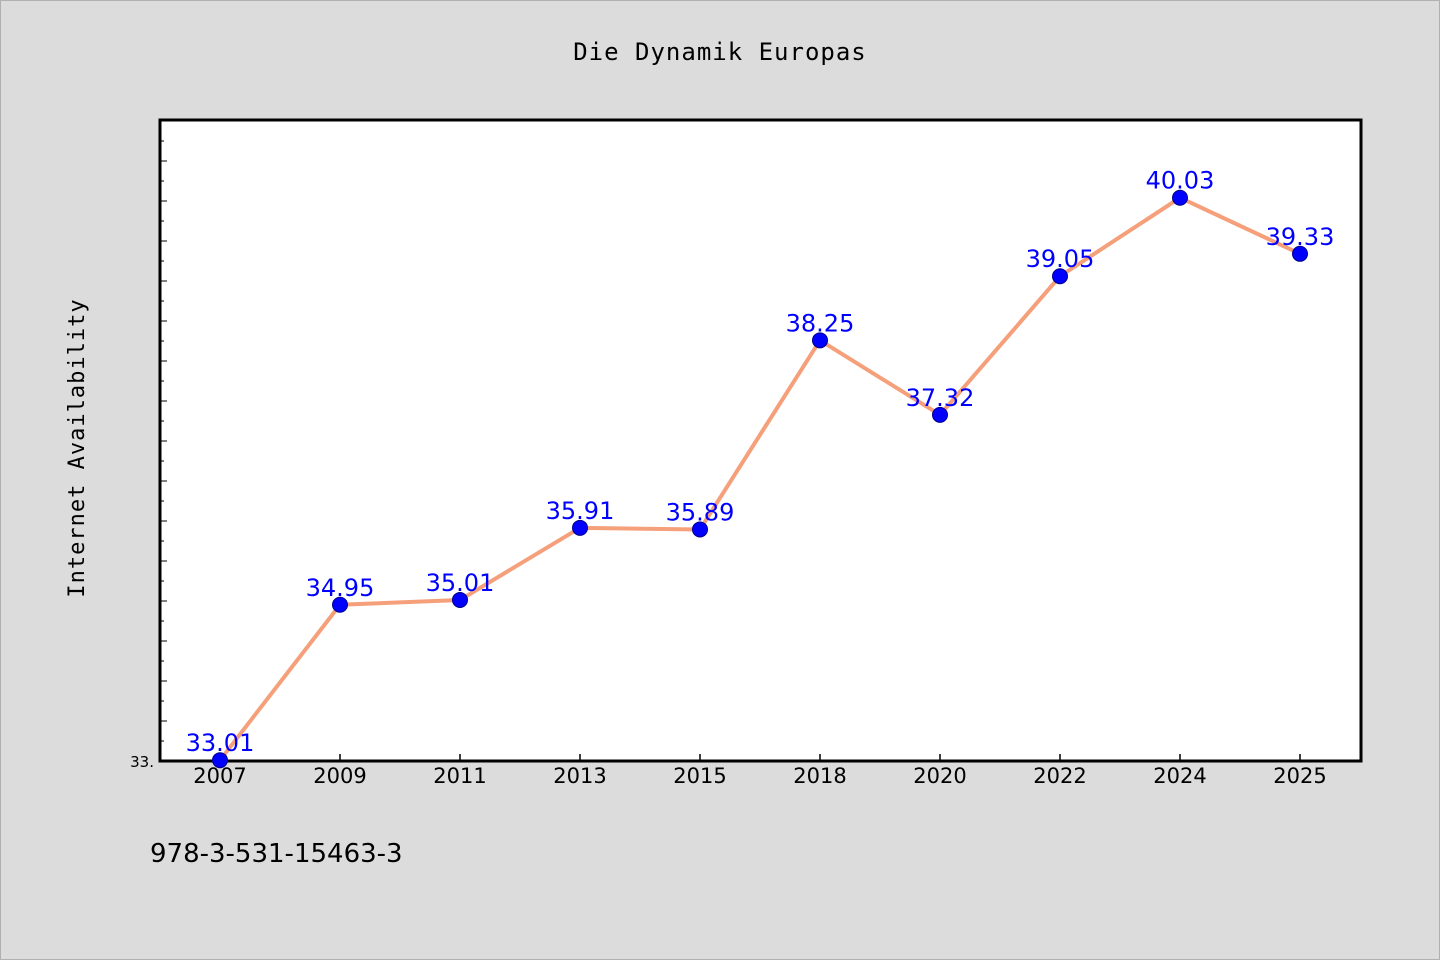 This screenshot has height=960, width=1440. What do you see at coordinates (1300, 237) in the screenshot?
I see `data-label: 39.33` at bounding box center [1300, 237].